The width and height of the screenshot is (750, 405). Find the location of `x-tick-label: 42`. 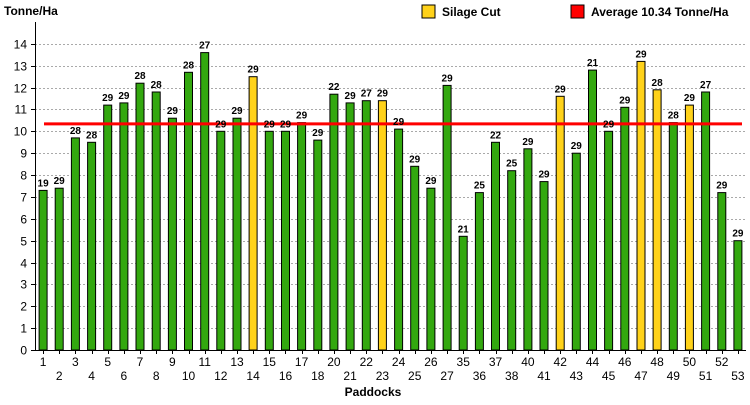

x-tick-label: 42 is located at coordinates (561, 362).